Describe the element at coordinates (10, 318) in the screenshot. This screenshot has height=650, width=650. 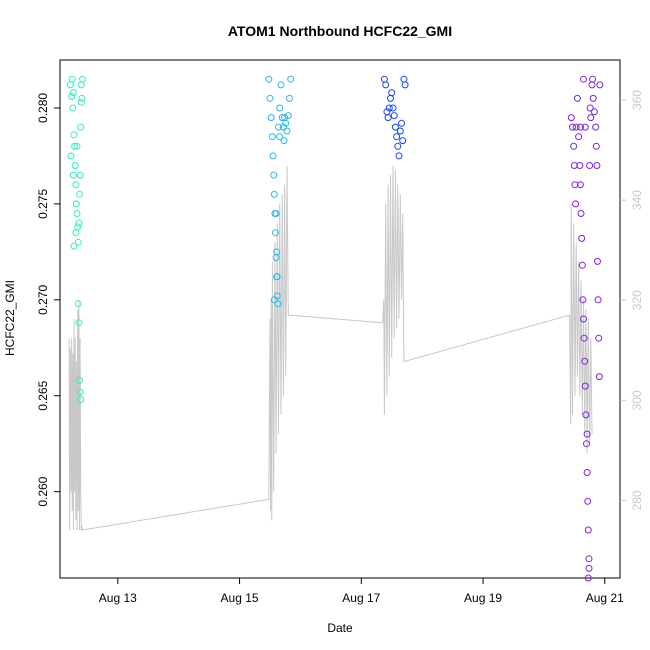
I see `y-axis-label: HCFC22_GMI` at that location.